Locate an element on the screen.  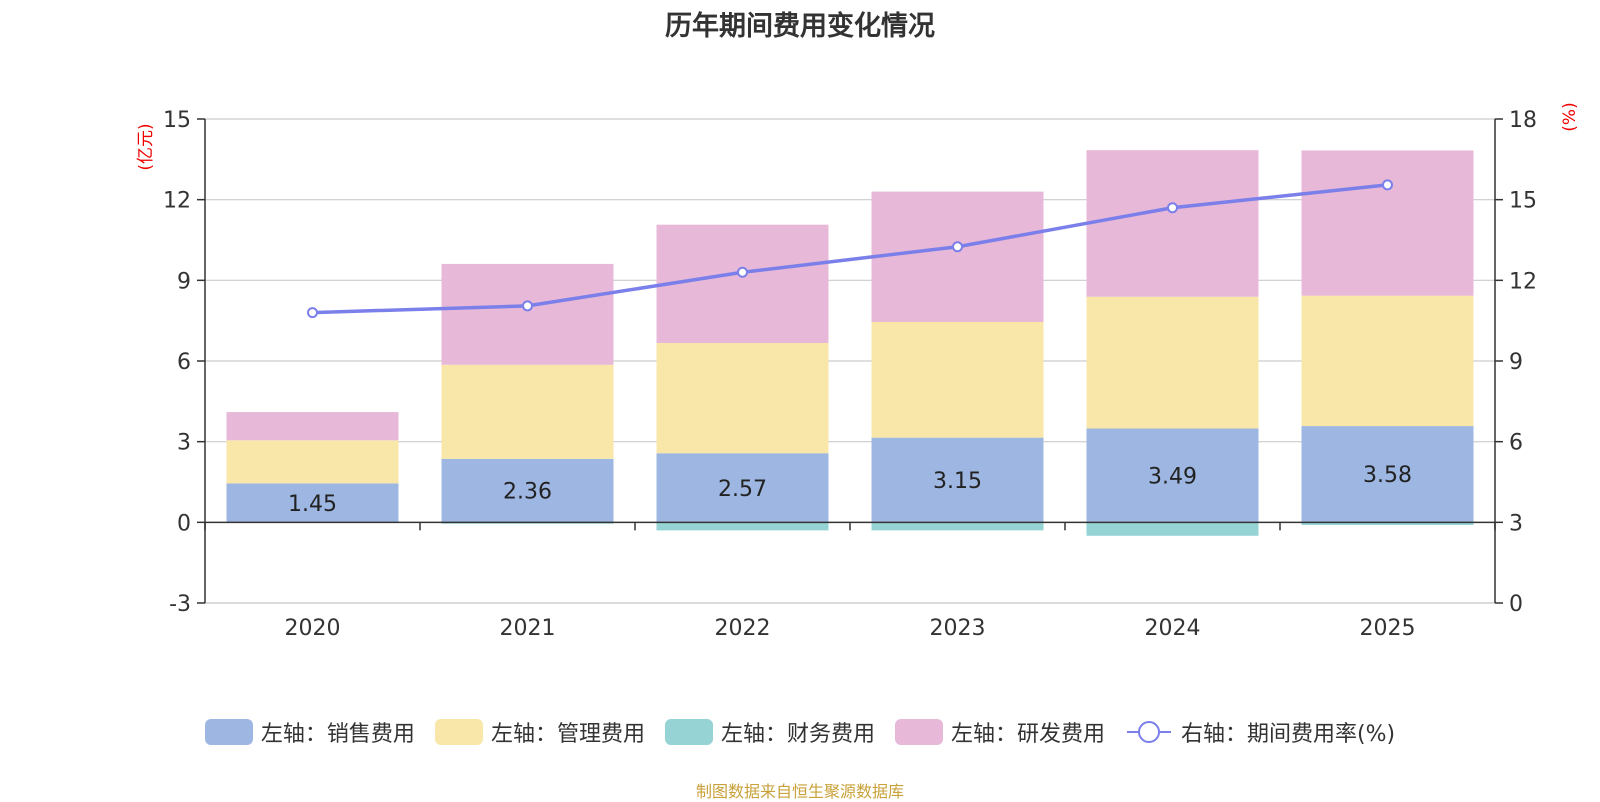
data-label: 3.49 is located at coordinates (1172, 476).